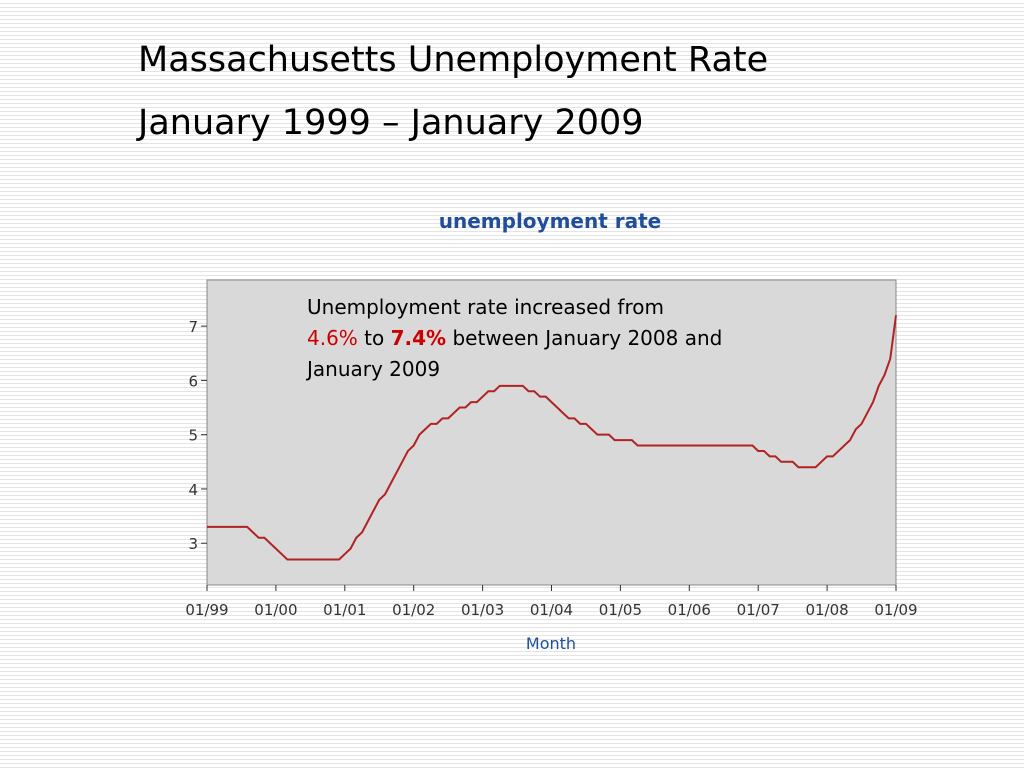  I want to click on x-tick-label: 01/04, so click(551, 610).